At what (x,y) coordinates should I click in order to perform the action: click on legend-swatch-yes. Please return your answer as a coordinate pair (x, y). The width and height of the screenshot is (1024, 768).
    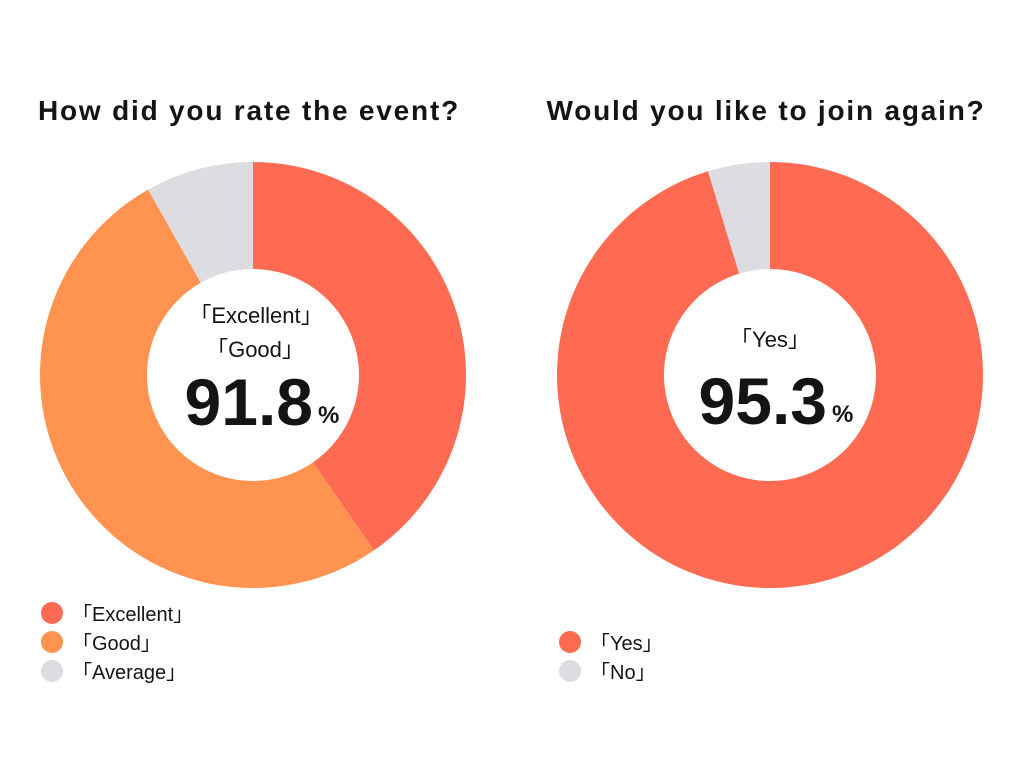
    Looking at the image, I should click on (570, 642).